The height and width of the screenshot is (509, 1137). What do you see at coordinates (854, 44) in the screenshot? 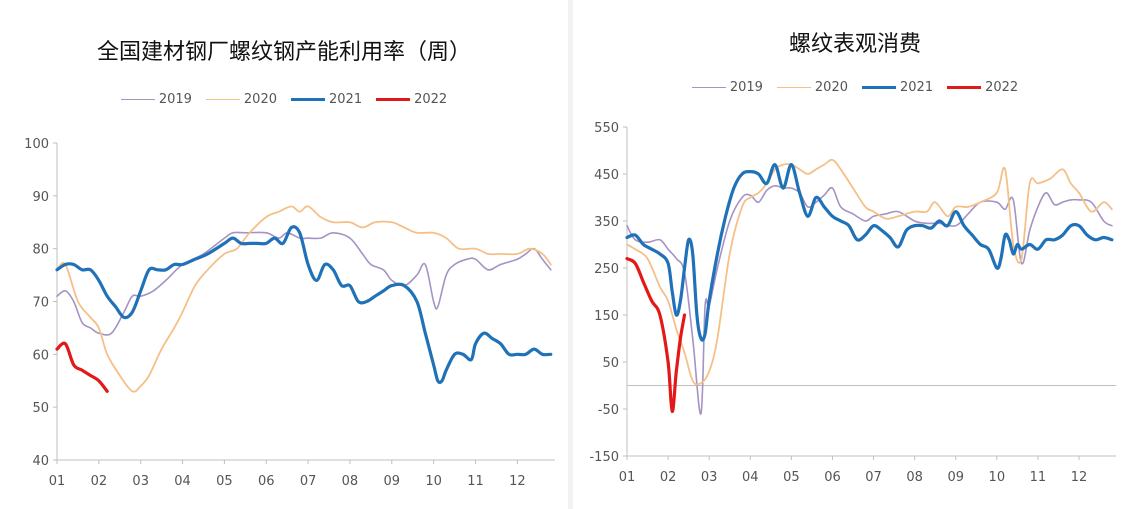
I see `chart-title: 螺纹表观消费` at bounding box center [854, 44].